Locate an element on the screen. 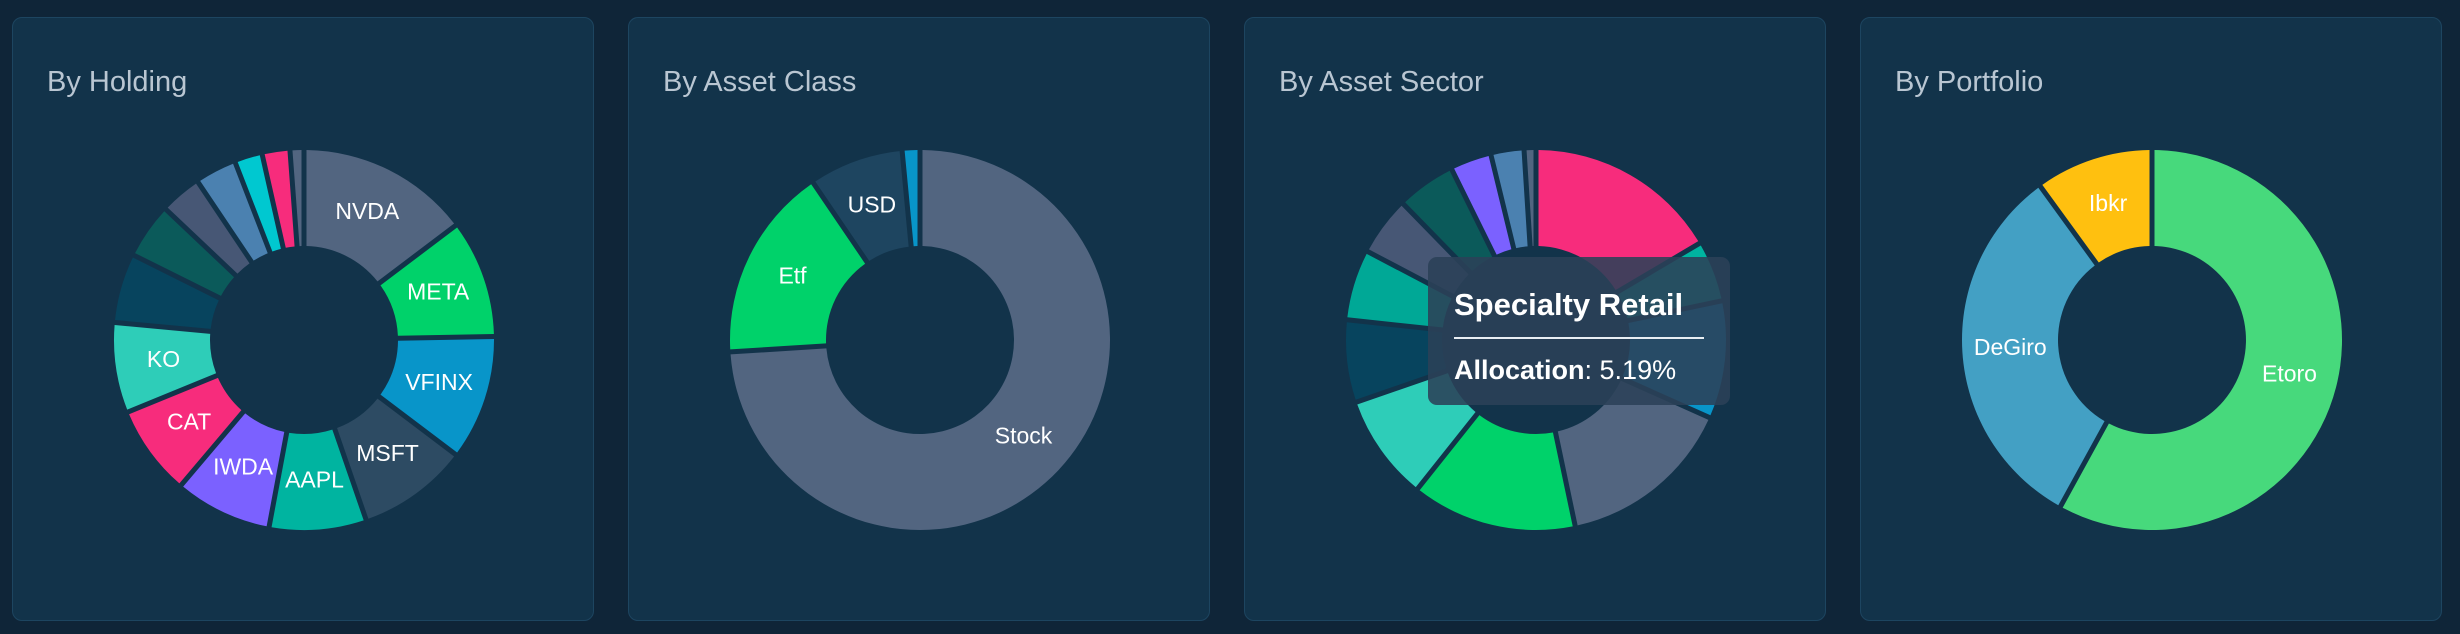 This screenshot has height=634, width=2460. slice-label: META is located at coordinates (438, 292).